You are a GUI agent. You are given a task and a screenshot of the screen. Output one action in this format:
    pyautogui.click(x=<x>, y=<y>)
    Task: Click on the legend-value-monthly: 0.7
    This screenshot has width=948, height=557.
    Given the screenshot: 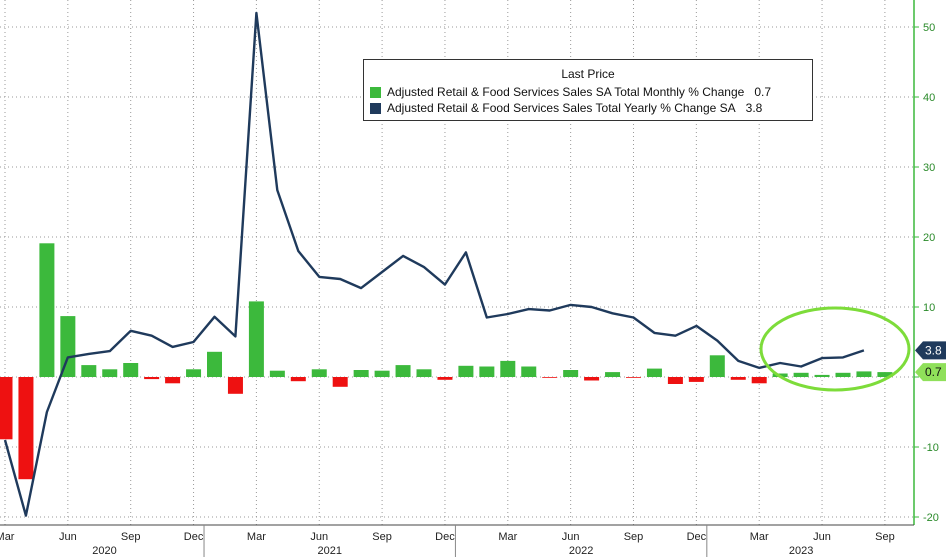 What is the action you would take?
    pyautogui.click(x=762, y=92)
    